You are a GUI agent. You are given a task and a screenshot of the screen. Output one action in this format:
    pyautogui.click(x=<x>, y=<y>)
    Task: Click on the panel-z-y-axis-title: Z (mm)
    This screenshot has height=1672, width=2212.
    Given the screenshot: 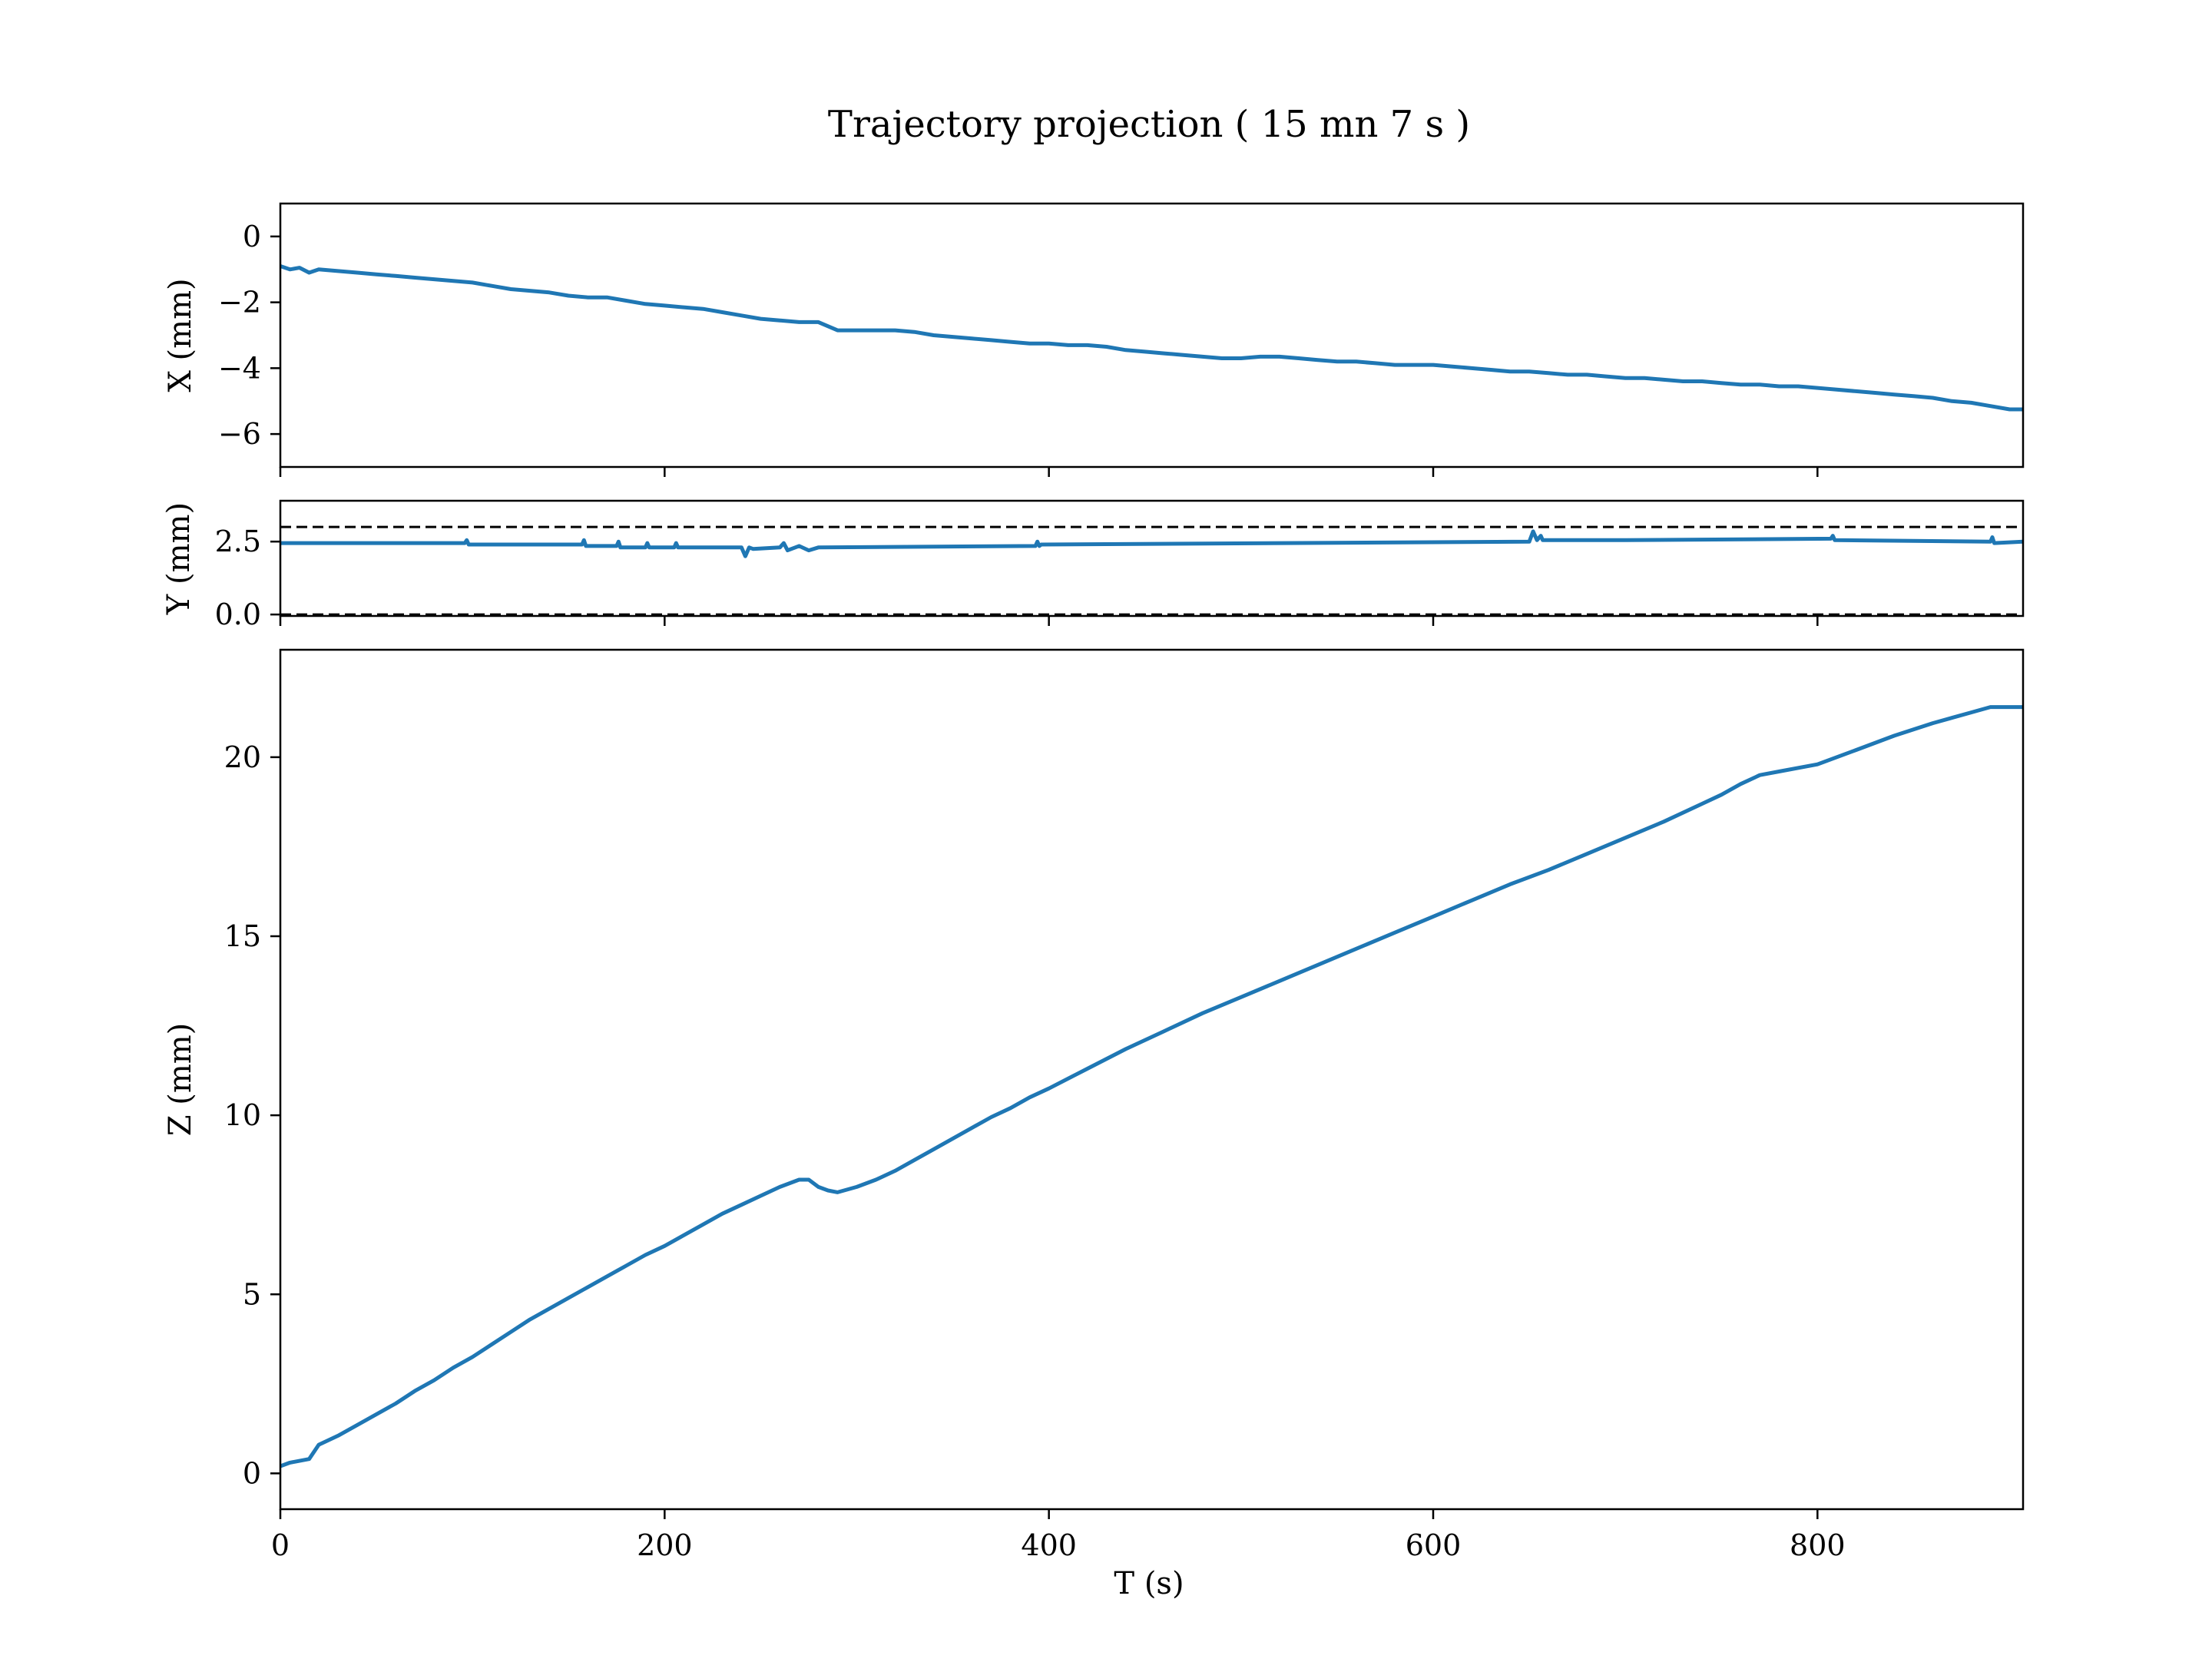 What is the action you would take?
    pyautogui.click(x=181, y=1080)
    